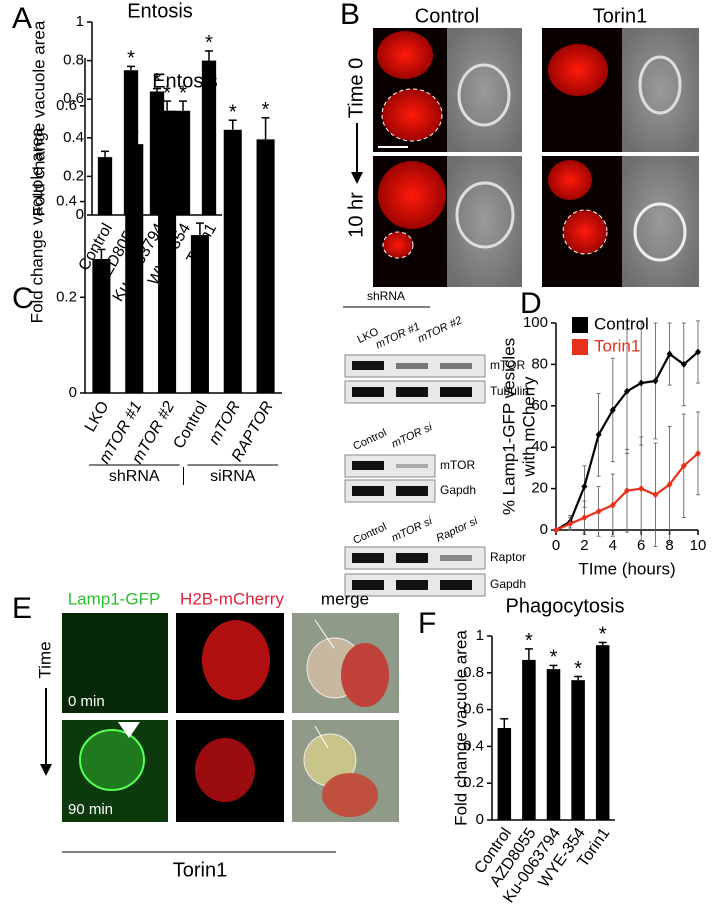 The image size is (712, 911). Describe the element at coordinates (345, 598) in the screenshot. I see `column-label: merge` at that location.